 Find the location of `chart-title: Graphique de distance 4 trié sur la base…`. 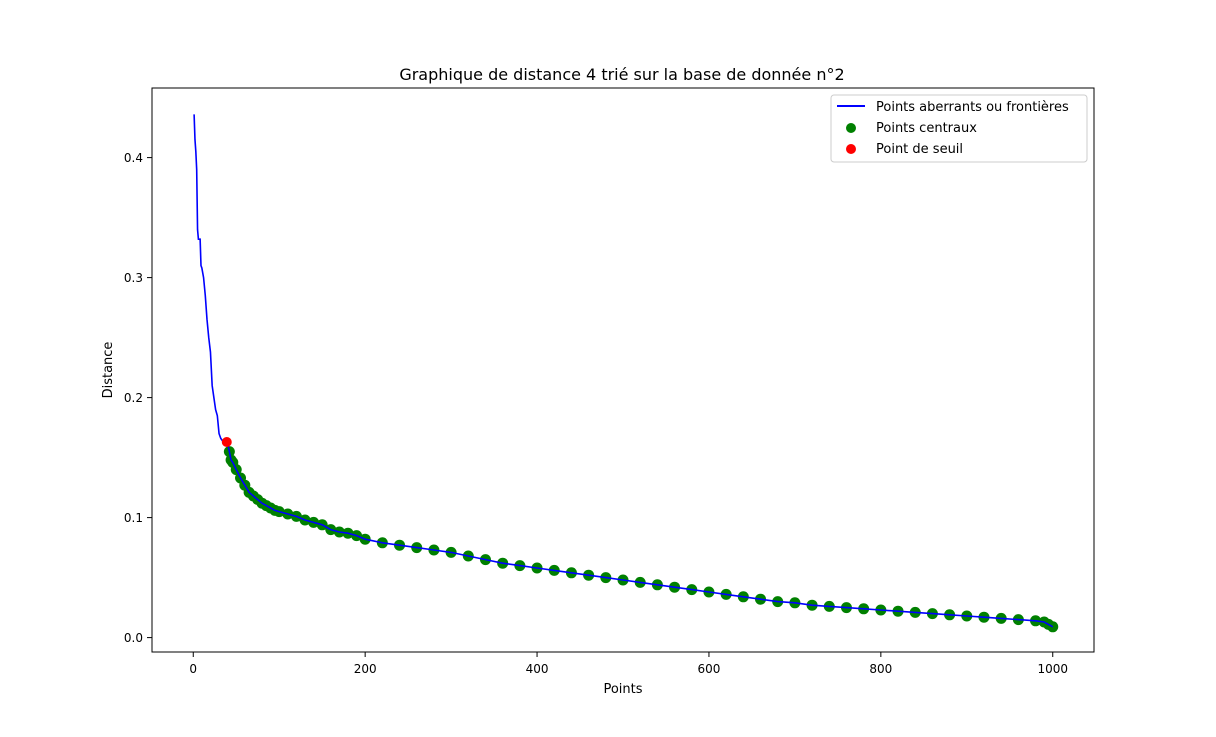

chart-title: Graphique de distance 4 trié sur la base… is located at coordinates (621, 74).